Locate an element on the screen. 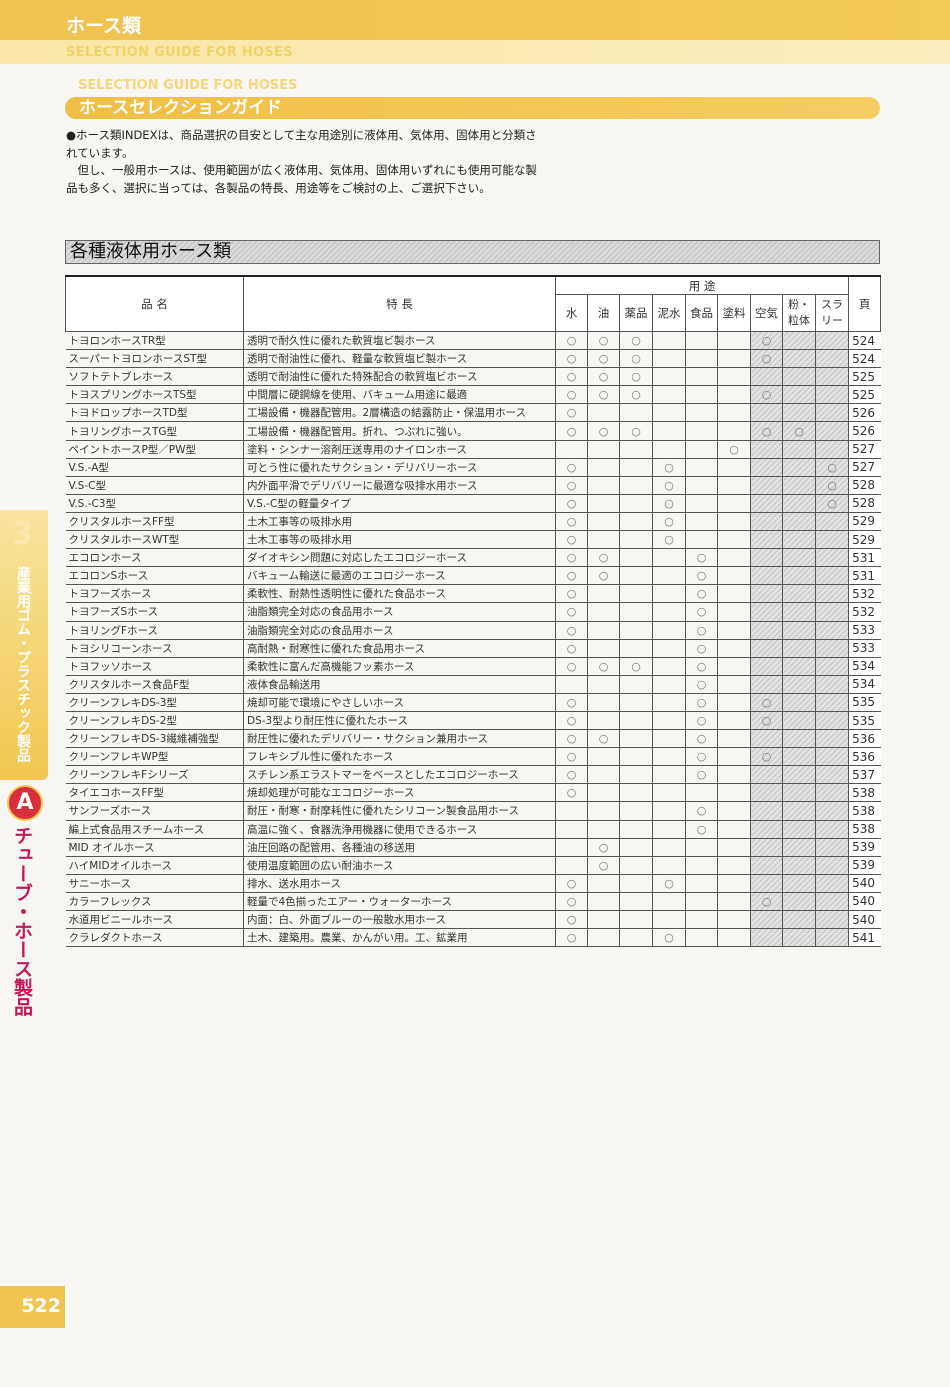 The width and height of the screenshot is (950, 1387). product-feature: スチレン系エラストマーをベースとしたエコロジーホース is located at coordinates (399, 775).